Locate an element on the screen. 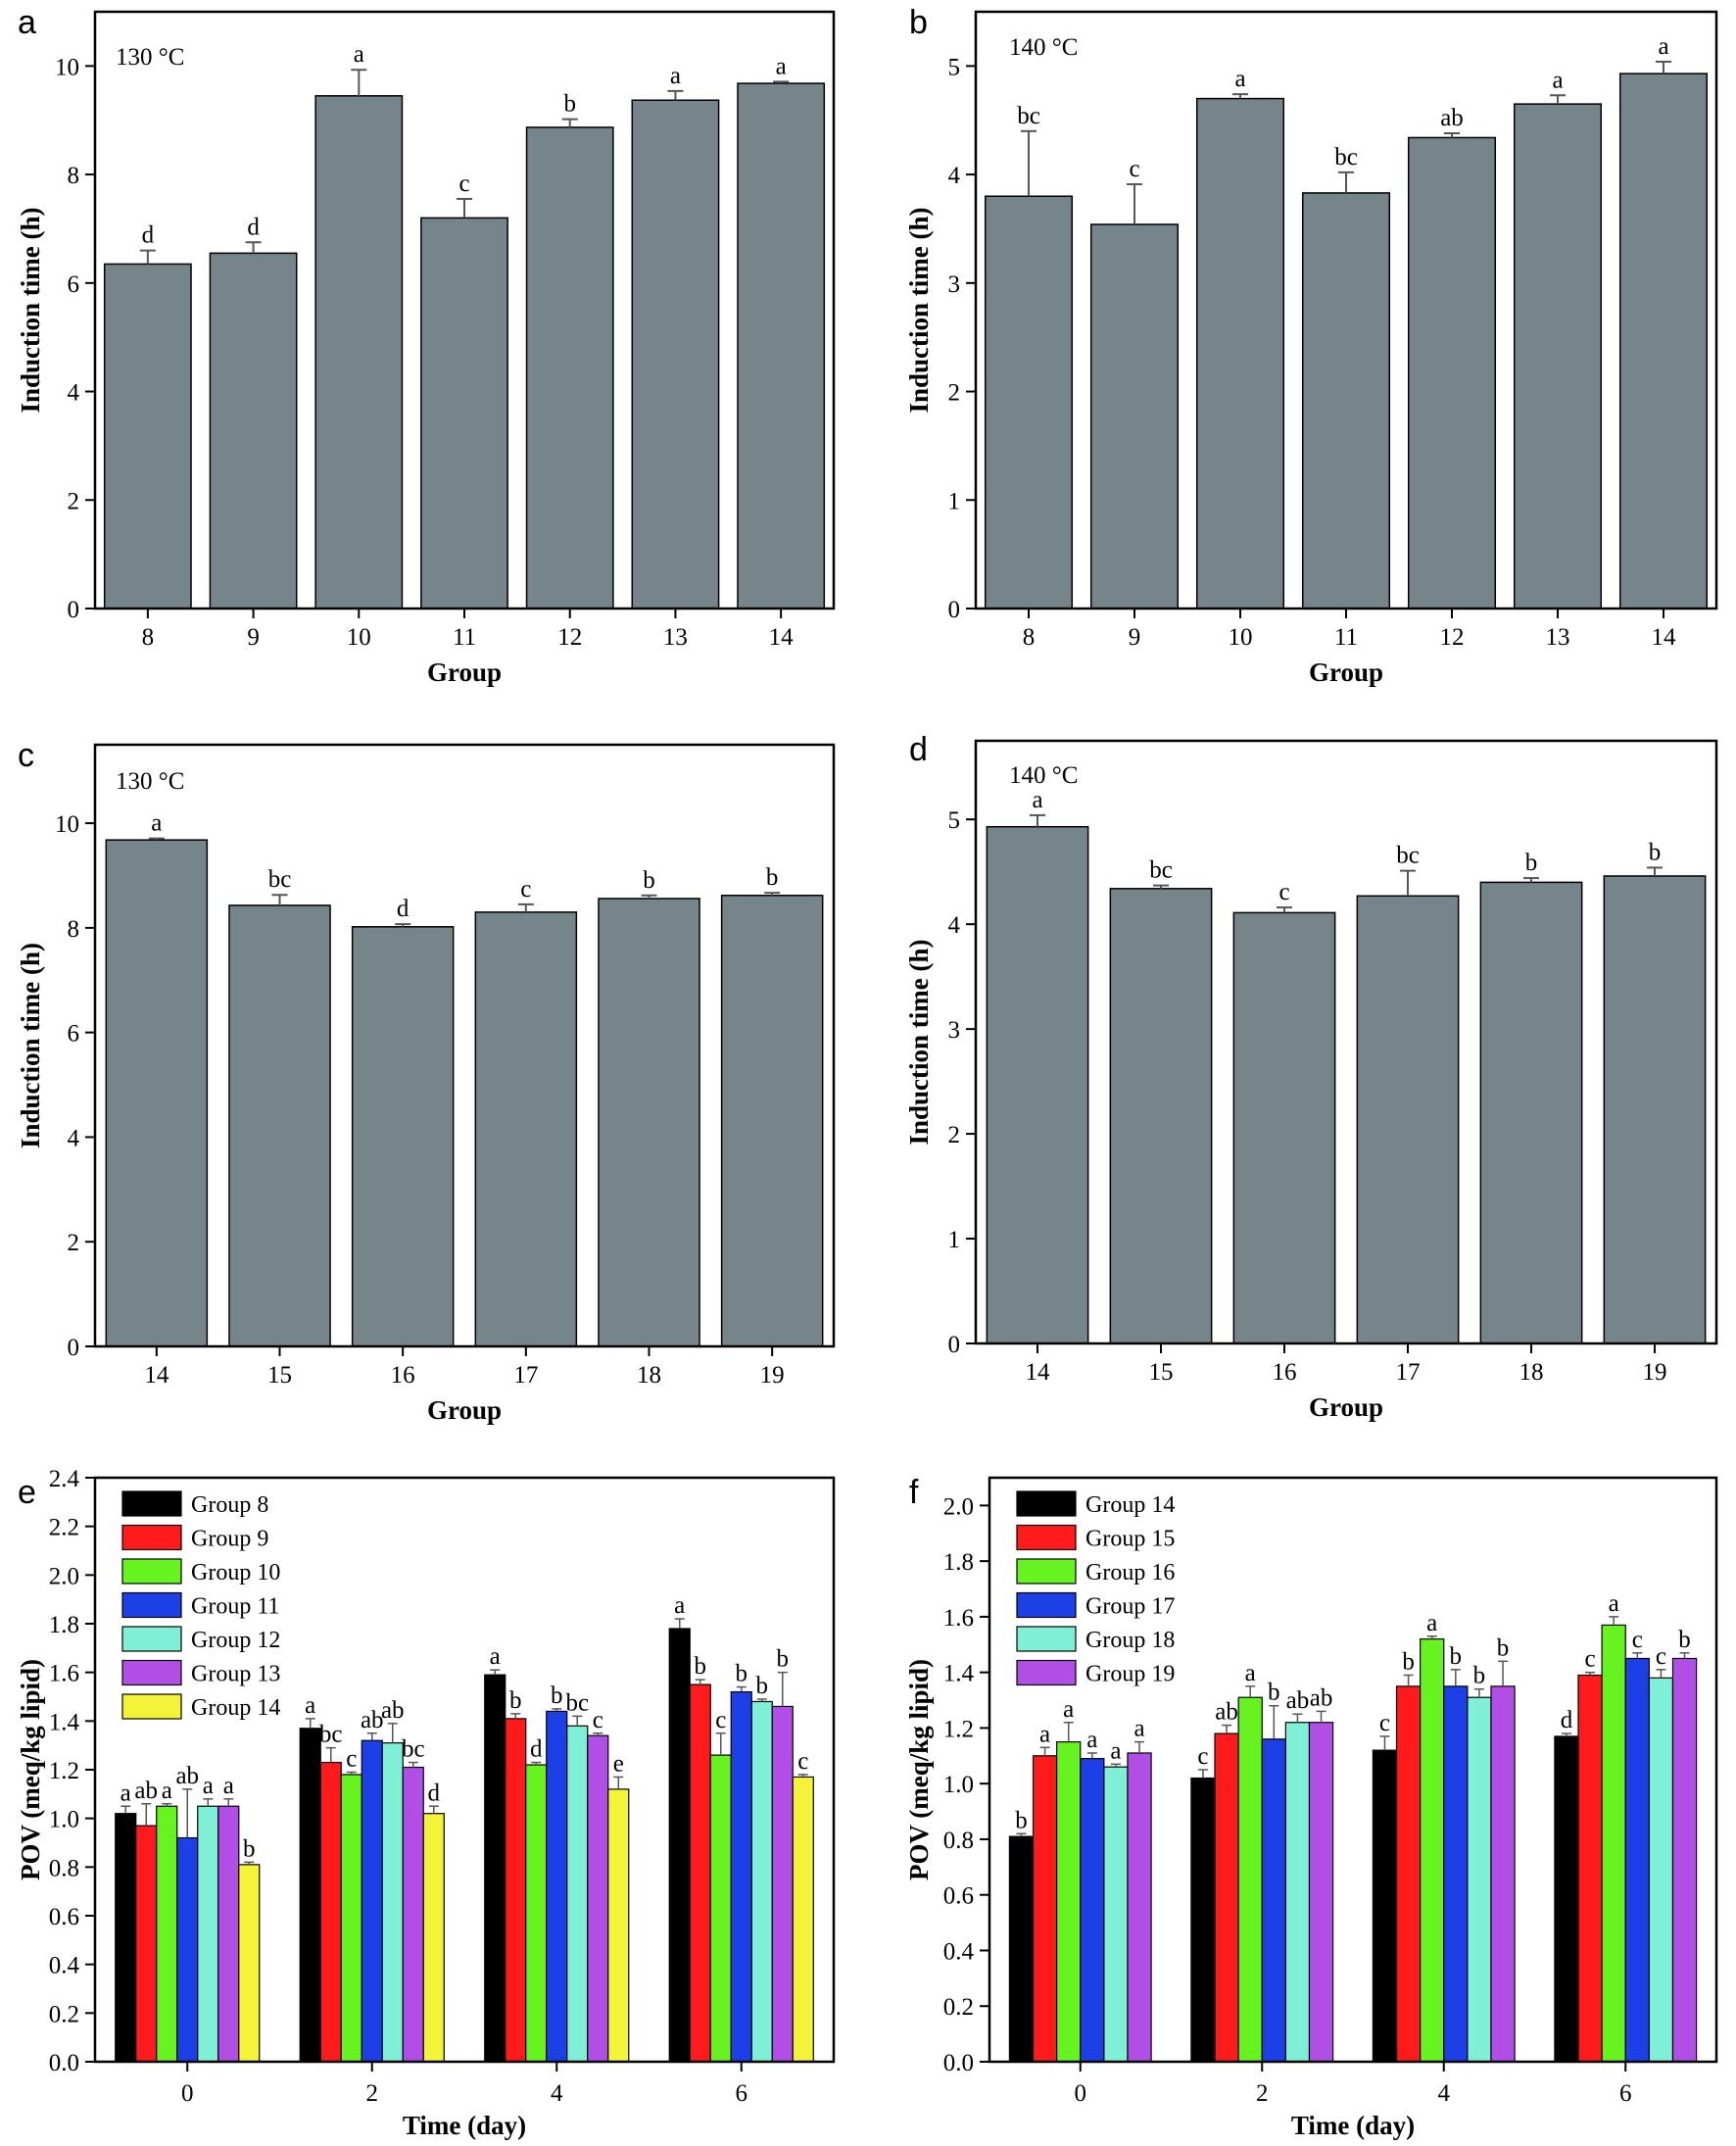  panel-letter: f is located at coordinates (914, 1492).